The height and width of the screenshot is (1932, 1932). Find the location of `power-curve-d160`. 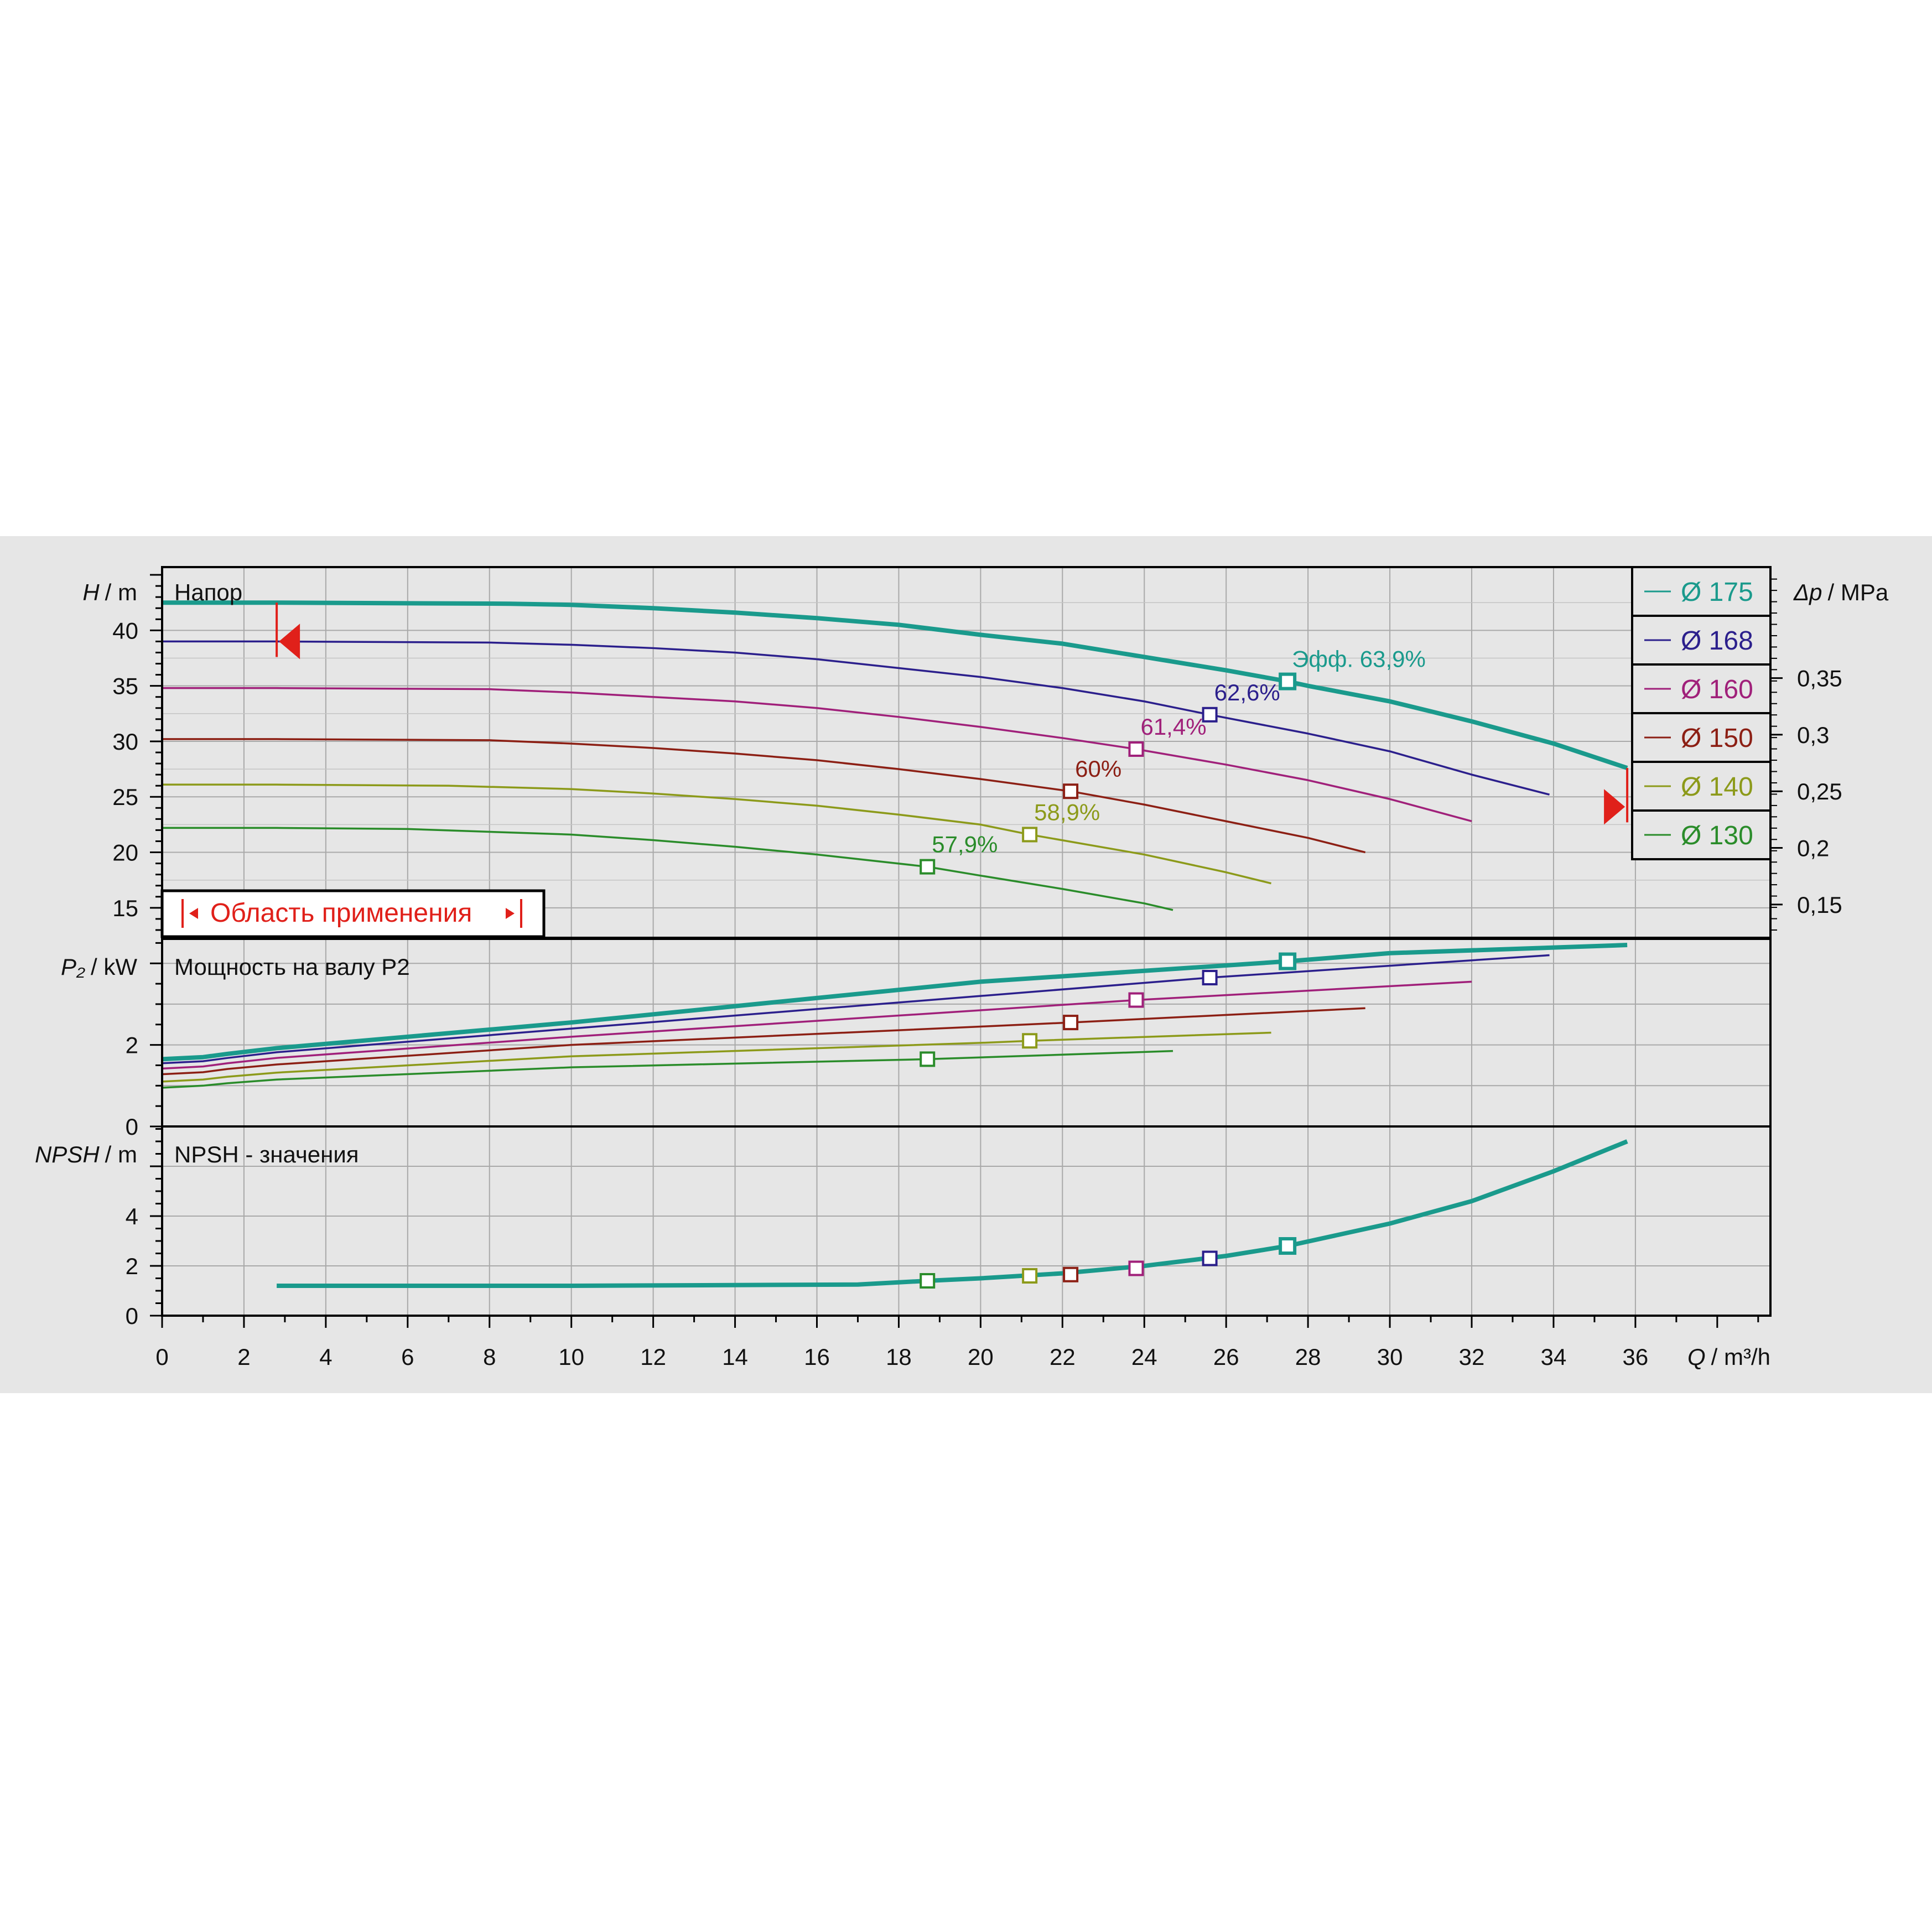

power-curve-d160 is located at coordinates (817, 1025).